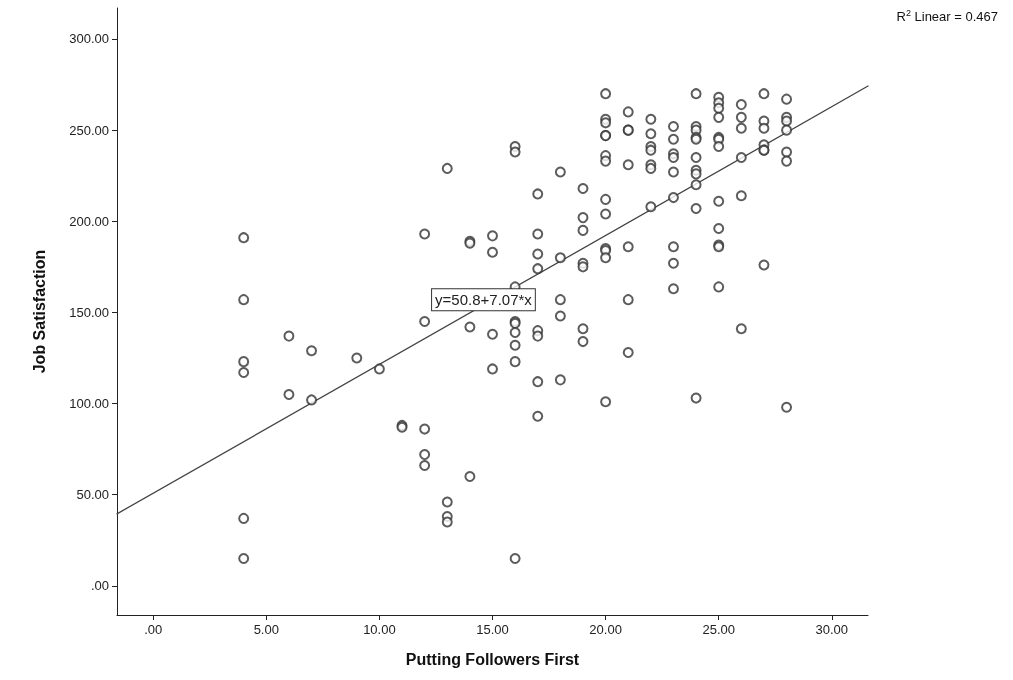 The image size is (1013, 680). Describe the element at coordinates (718, 629) in the screenshot. I see `x-tick-label: 25.00` at that location.